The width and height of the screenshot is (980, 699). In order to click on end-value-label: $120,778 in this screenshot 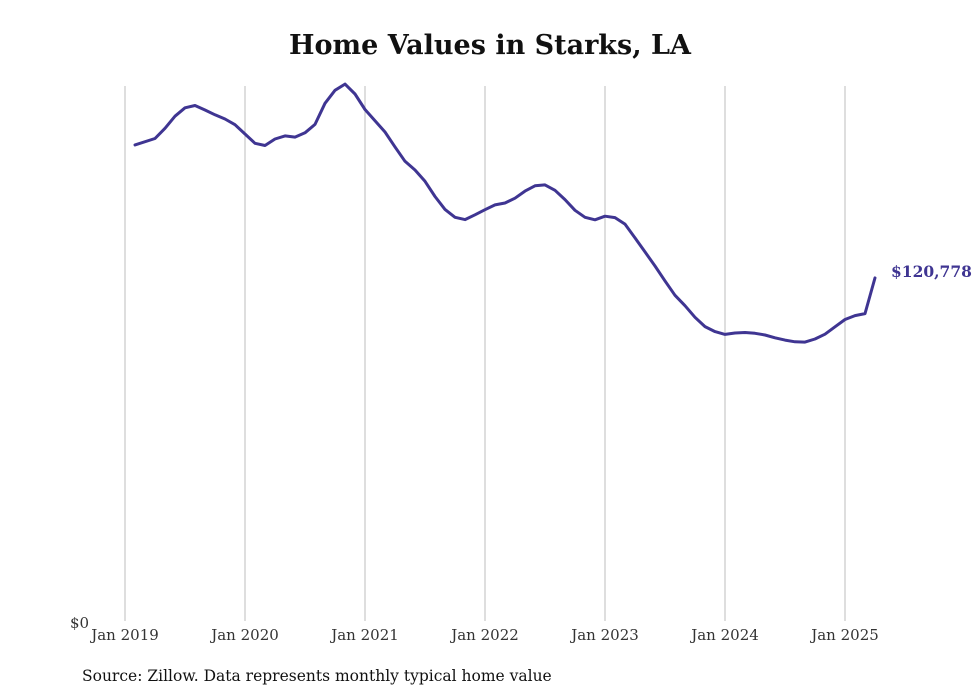, I will do `click(931, 271)`.